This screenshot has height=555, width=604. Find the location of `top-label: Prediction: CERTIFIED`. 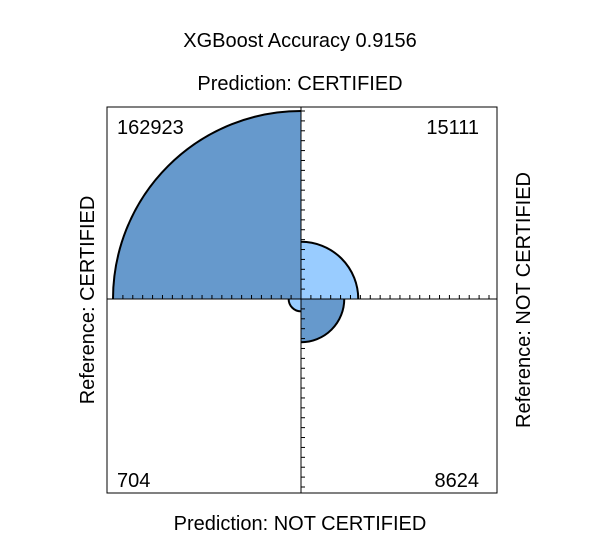

top-label: Prediction: CERTIFIED is located at coordinates (299, 84).